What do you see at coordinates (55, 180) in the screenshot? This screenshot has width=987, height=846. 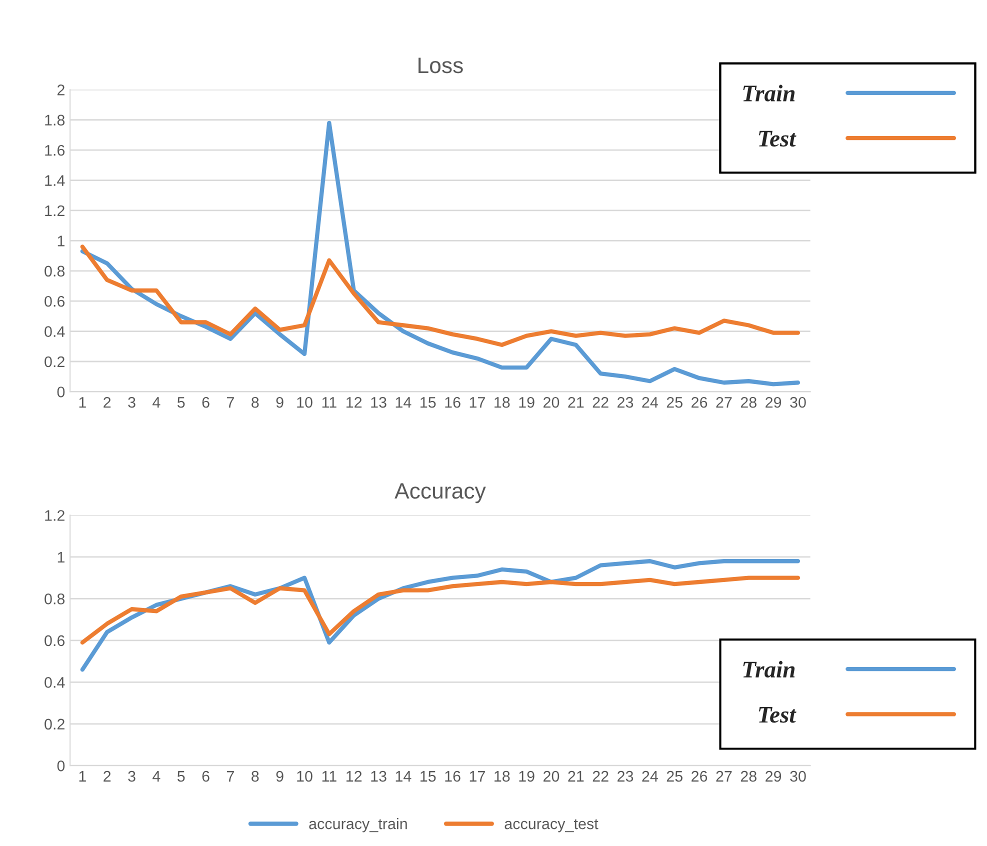 I see `y-tick-label: 1.4` at bounding box center [55, 180].